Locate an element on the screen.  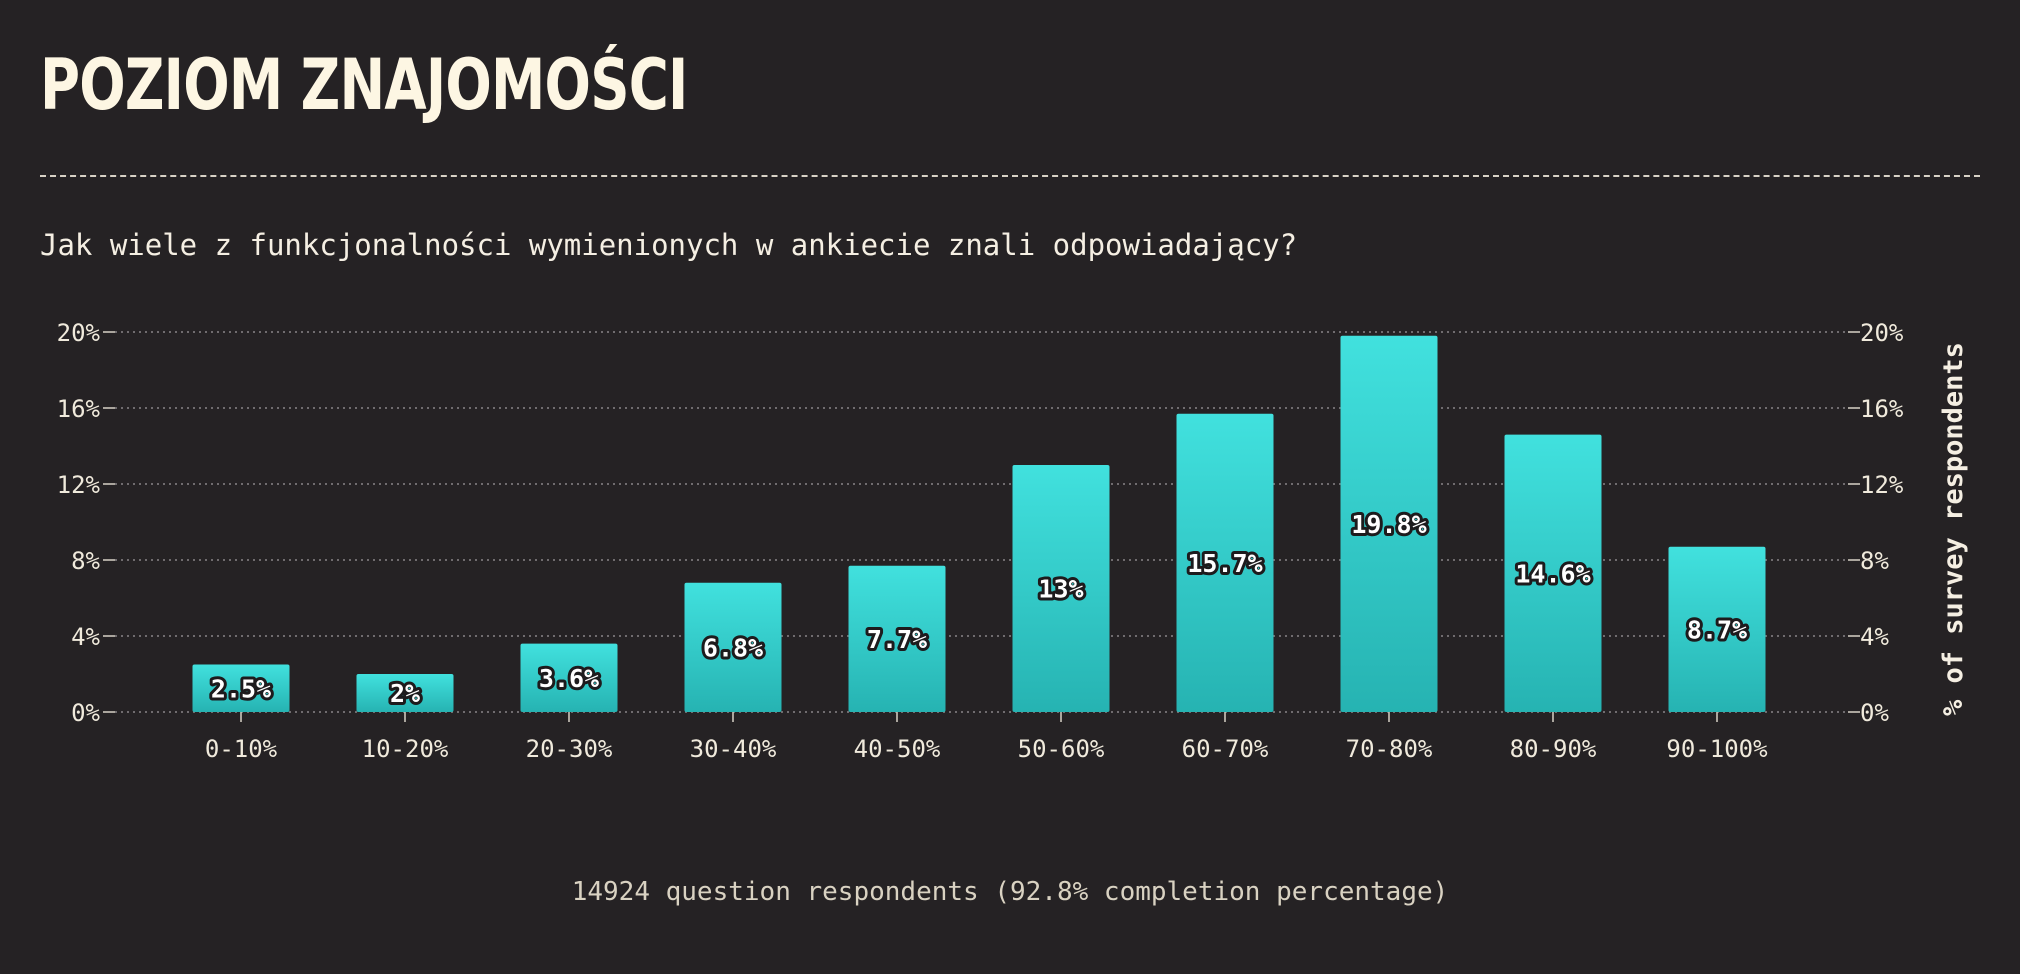
bar-20-30% is located at coordinates (569, 677).